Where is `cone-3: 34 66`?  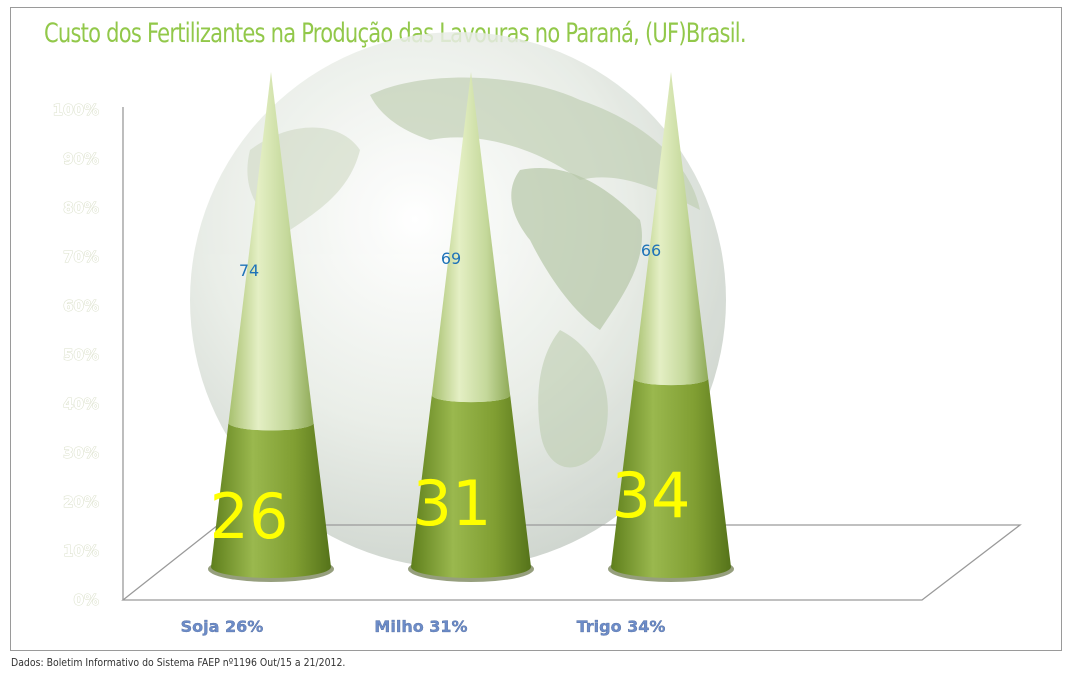
cone-3: 34 66 is located at coordinates (671, 327).